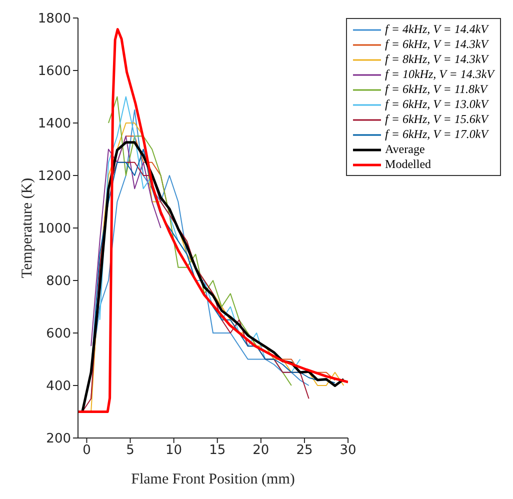 This screenshot has width=513, height=499. What do you see at coordinates (54, 19) in the screenshot?
I see `y-tick-label: 1800` at bounding box center [54, 19].